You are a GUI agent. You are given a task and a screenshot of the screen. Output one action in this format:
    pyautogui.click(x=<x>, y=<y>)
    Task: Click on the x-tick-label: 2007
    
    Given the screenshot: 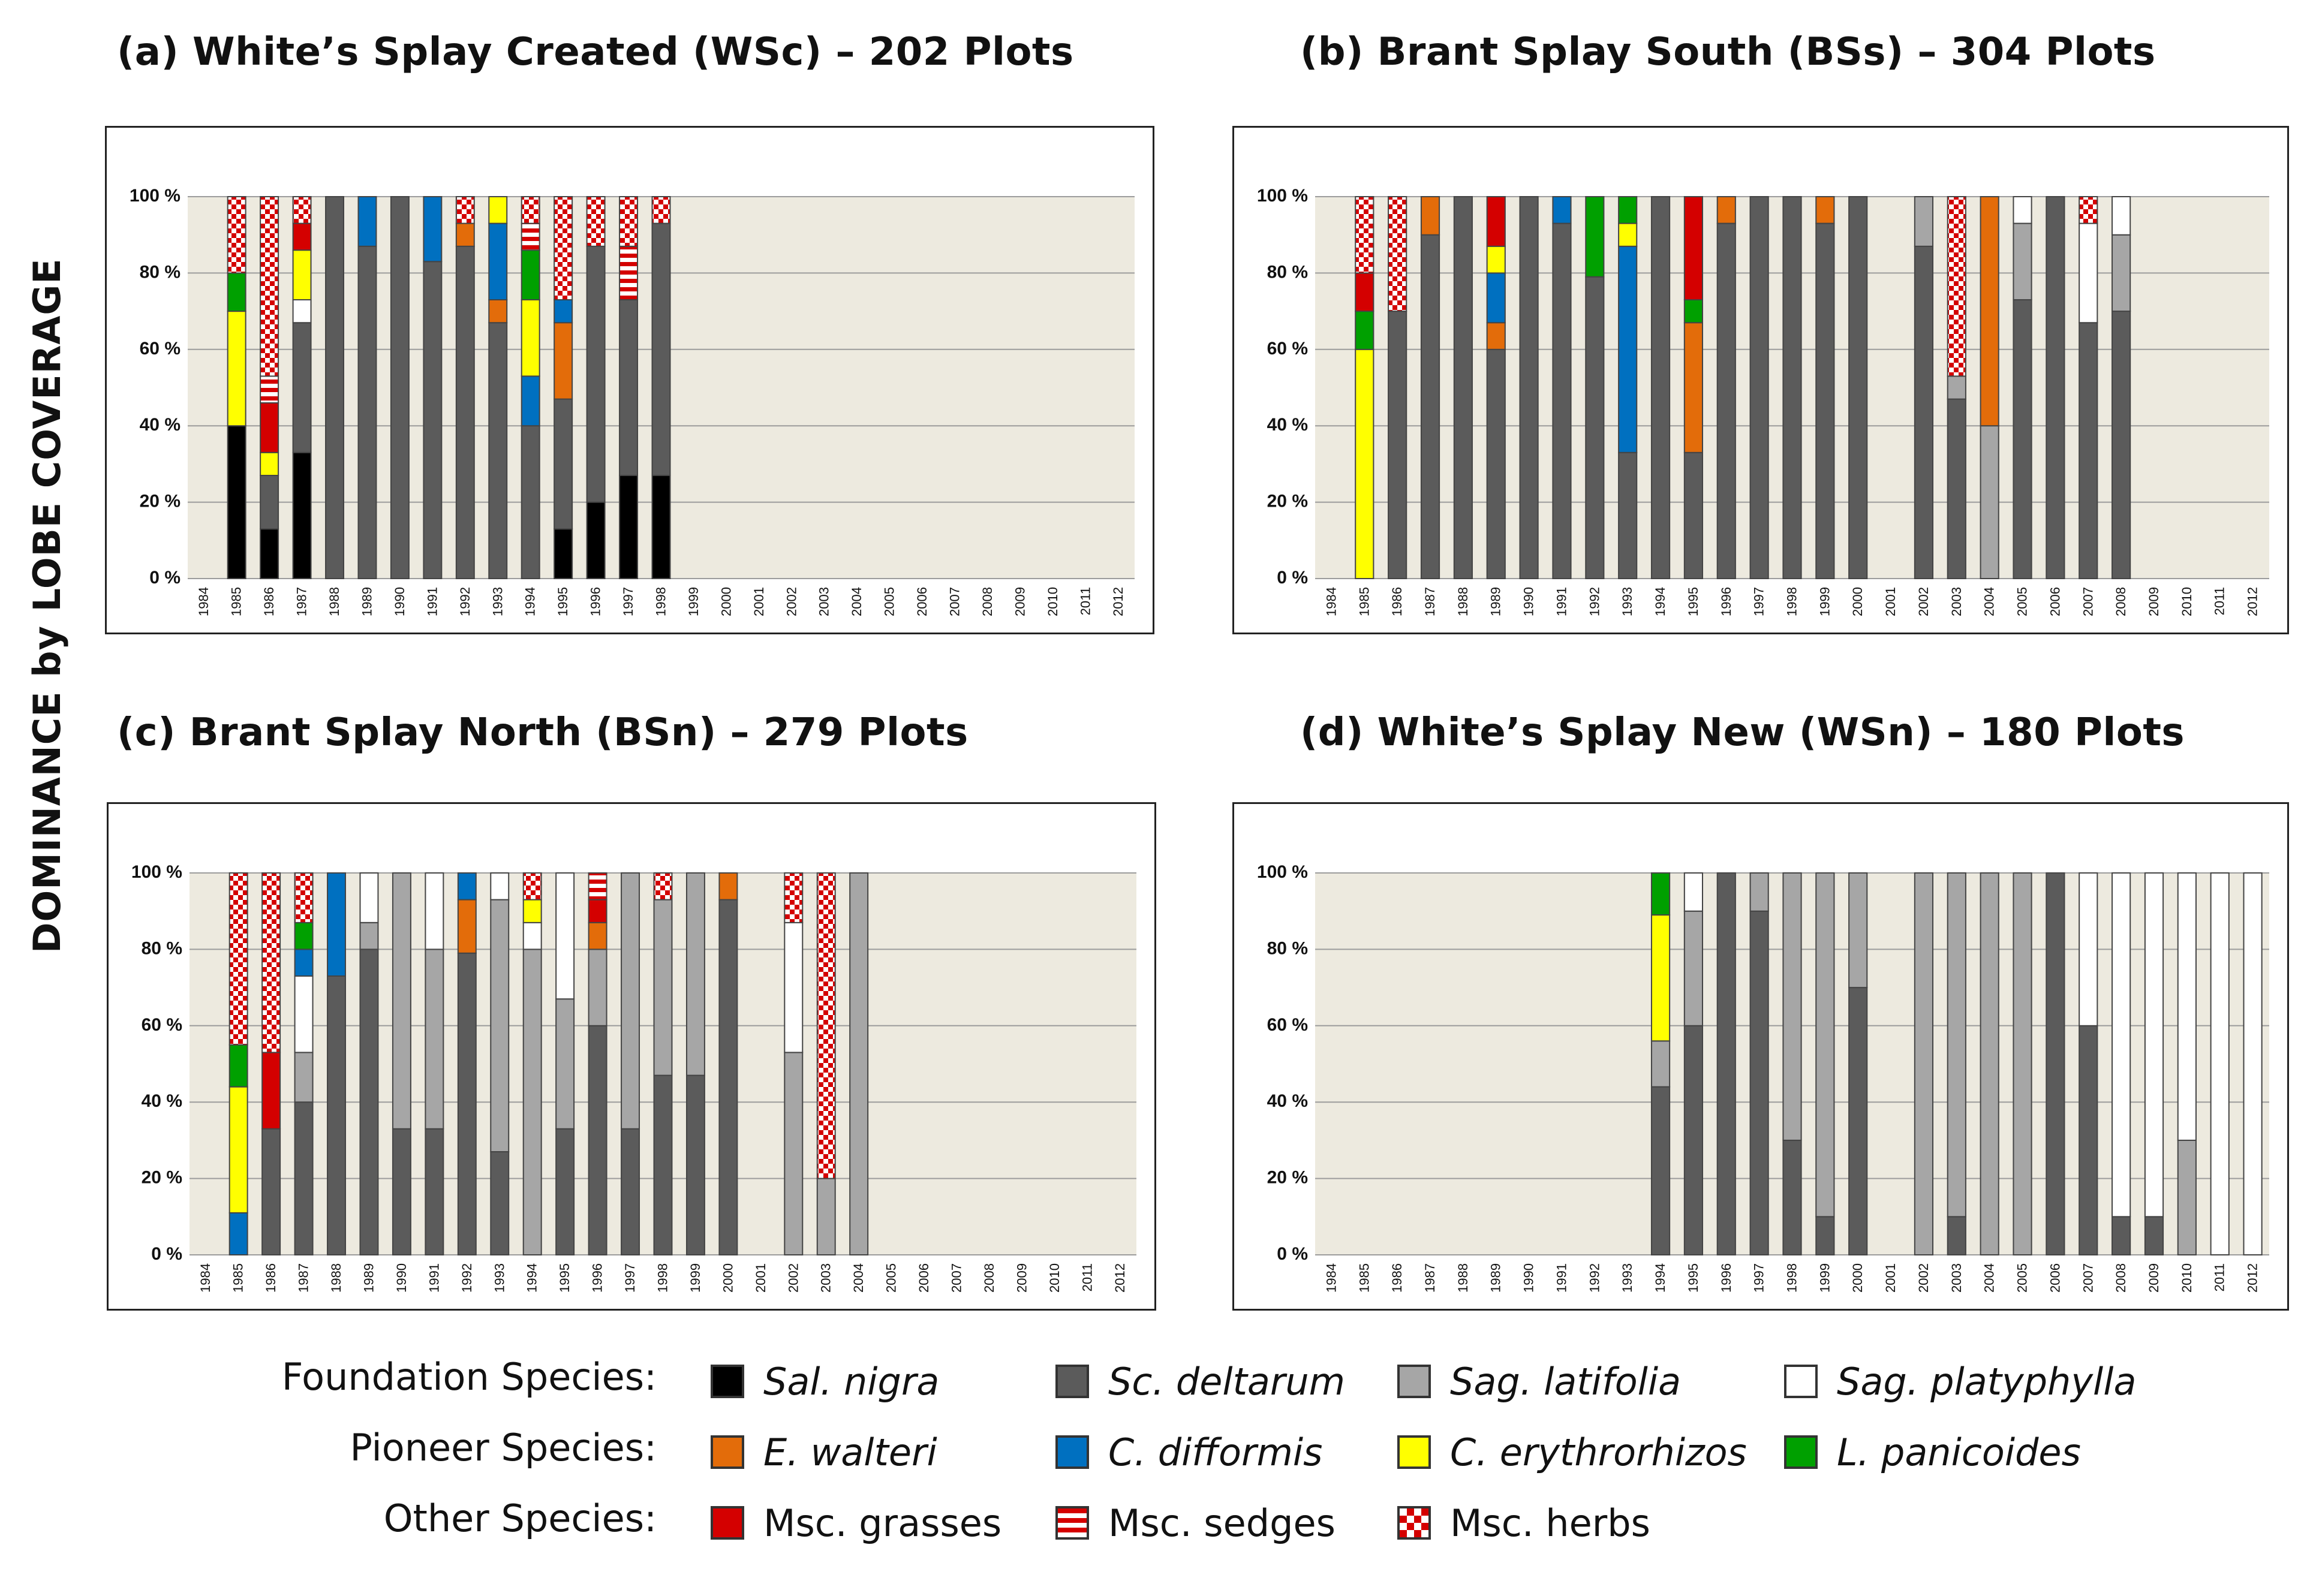 What is the action you would take?
    pyautogui.click(x=955, y=601)
    